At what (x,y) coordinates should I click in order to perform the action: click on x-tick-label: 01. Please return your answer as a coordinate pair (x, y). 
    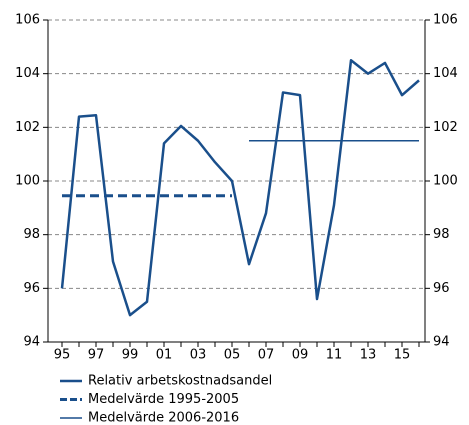
    Looking at the image, I should click on (164, 355).